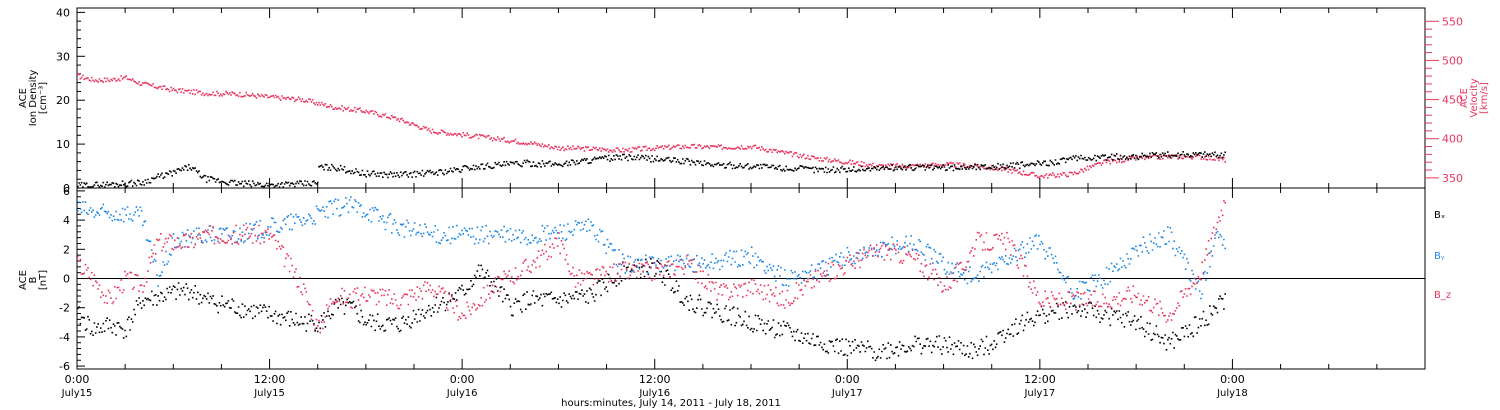 This screenshot has width=1500, height=410. What do you see at coordinates (66, 249) in the screenshot?
I see `field-axis-tick-label: 2` at bounding box center [66, 249].